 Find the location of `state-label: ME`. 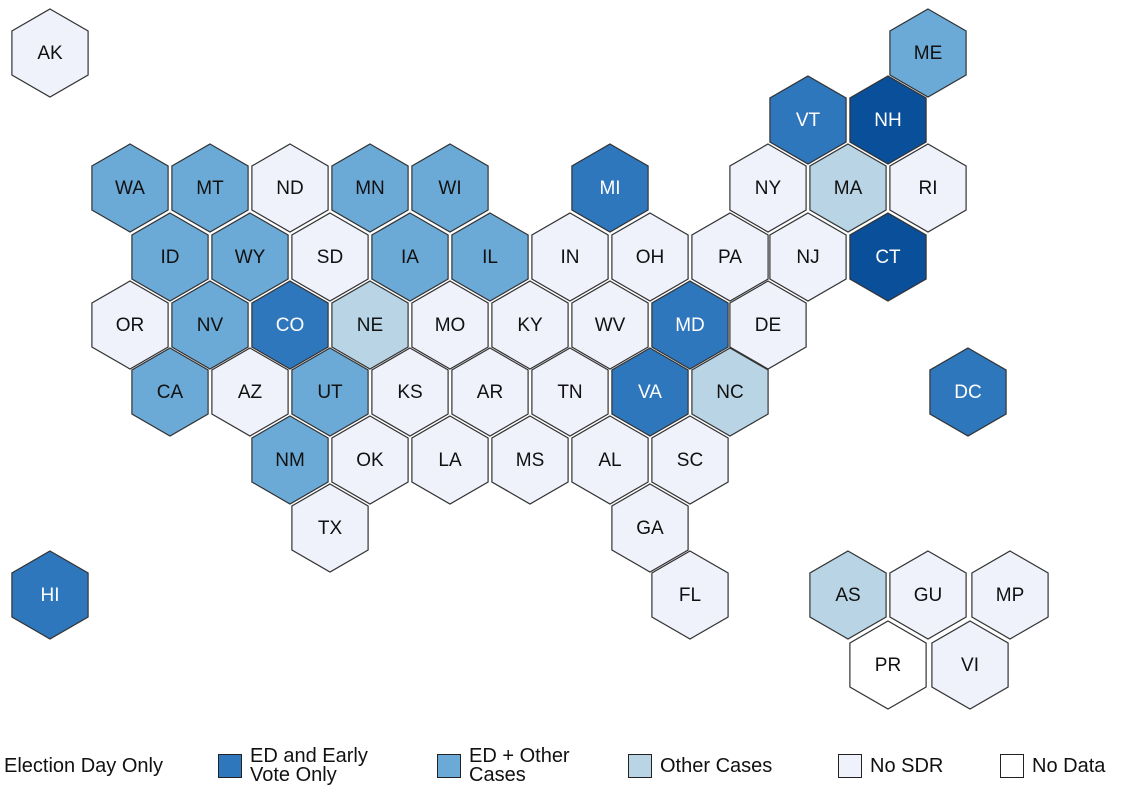

state-label: ME is located at coordinates (928, 53).